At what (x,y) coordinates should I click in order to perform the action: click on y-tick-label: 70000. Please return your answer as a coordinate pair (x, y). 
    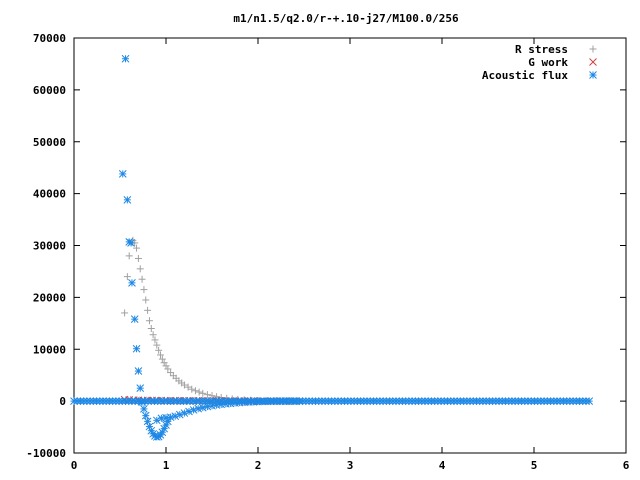
    Looking at the image, I should click on (49, 38).